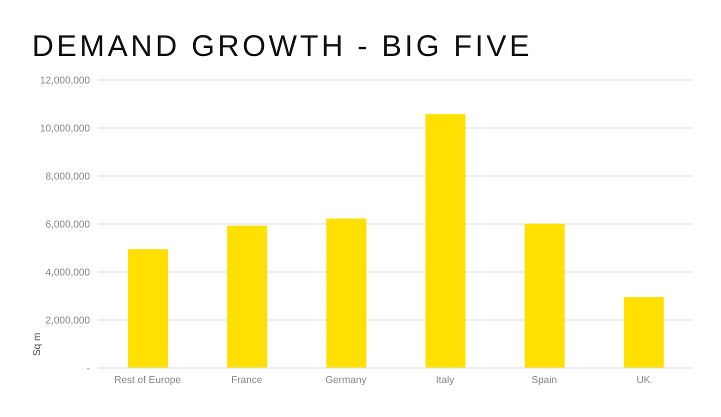  Describe the element at coordinates (65, 129) in the screenshot. I see `y-tick-label: 10,000,000` at that location.